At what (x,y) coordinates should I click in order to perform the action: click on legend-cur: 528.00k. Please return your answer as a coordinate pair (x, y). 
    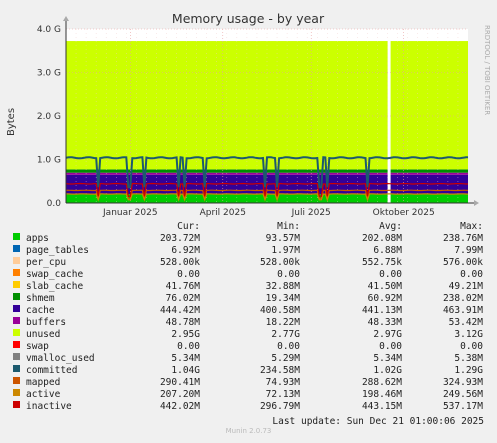
    Looking at the image, I should click on (179, 262).